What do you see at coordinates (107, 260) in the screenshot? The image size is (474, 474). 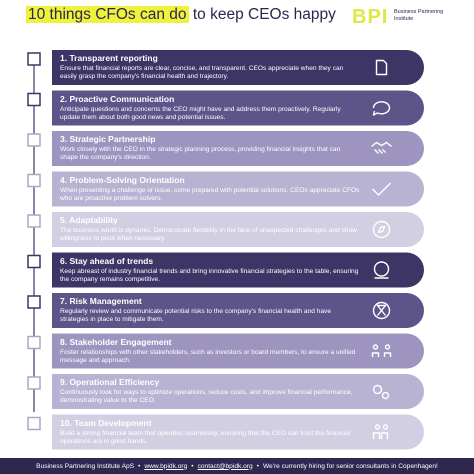 I see `item-title: 6. Stay ahead of trends` at bounding box center [107, 260].